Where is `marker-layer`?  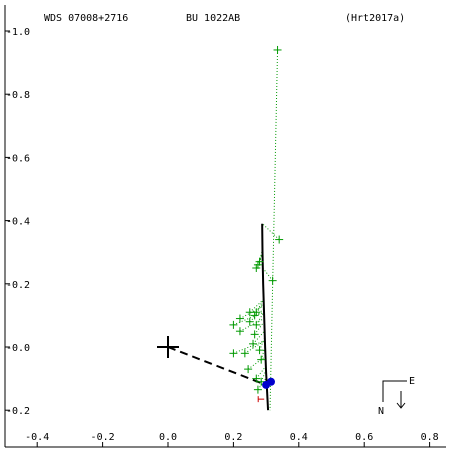
marker-layer is located at coordinates (216, 369).